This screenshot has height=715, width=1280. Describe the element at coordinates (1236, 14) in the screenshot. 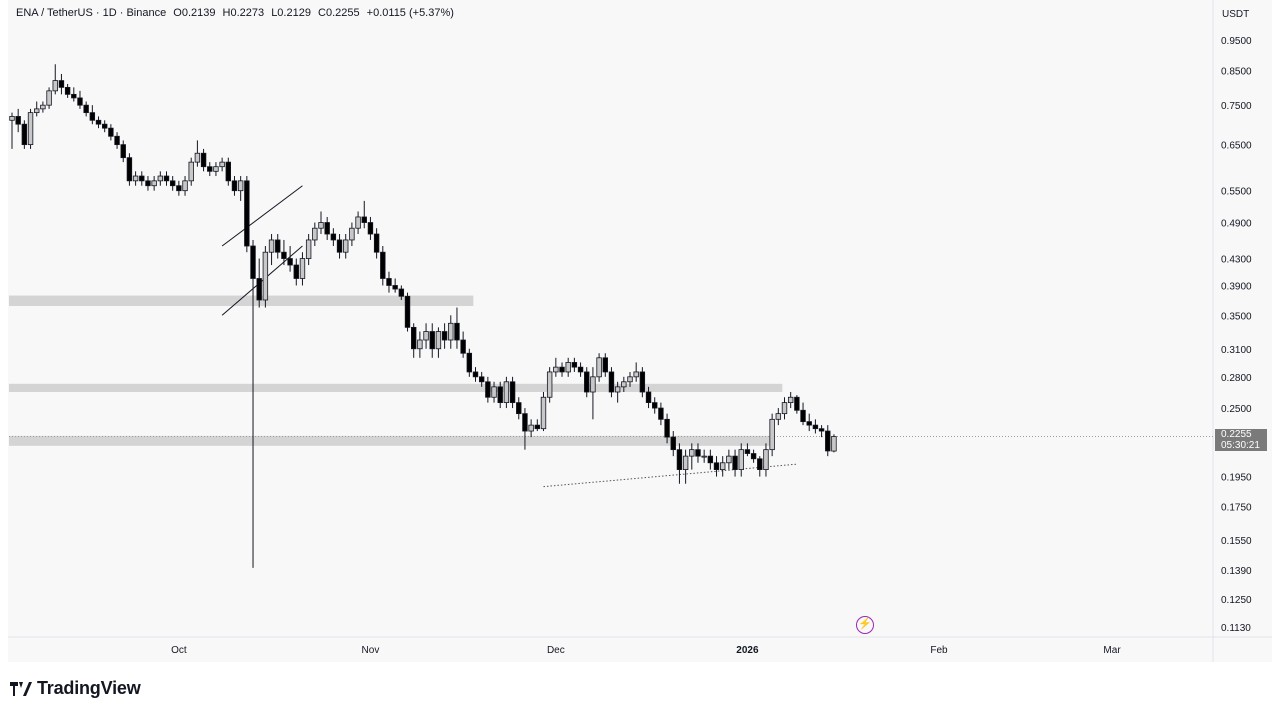

I see `price-unit-label: USDT` at that location.